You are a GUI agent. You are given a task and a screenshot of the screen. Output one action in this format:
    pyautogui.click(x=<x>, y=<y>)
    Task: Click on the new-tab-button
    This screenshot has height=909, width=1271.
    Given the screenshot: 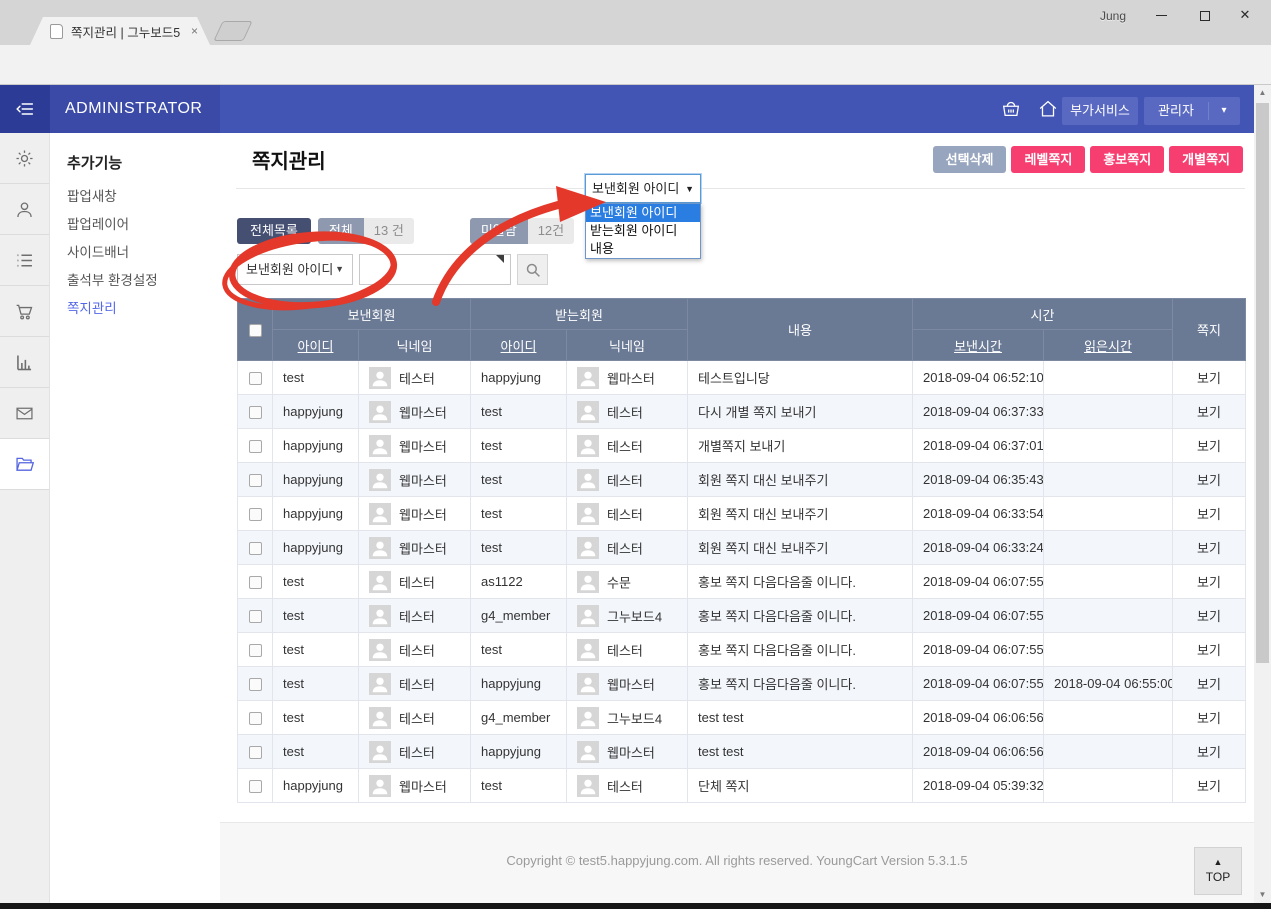 What is the action you would take?
    pyautogui.click(x=233, y=31)
    